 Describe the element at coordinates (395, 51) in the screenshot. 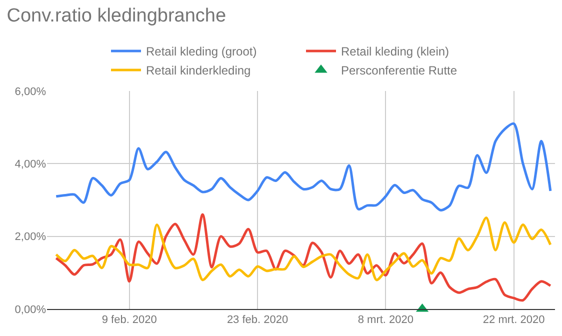

I see `legend-label: Retail kleding (klein)` at that location.